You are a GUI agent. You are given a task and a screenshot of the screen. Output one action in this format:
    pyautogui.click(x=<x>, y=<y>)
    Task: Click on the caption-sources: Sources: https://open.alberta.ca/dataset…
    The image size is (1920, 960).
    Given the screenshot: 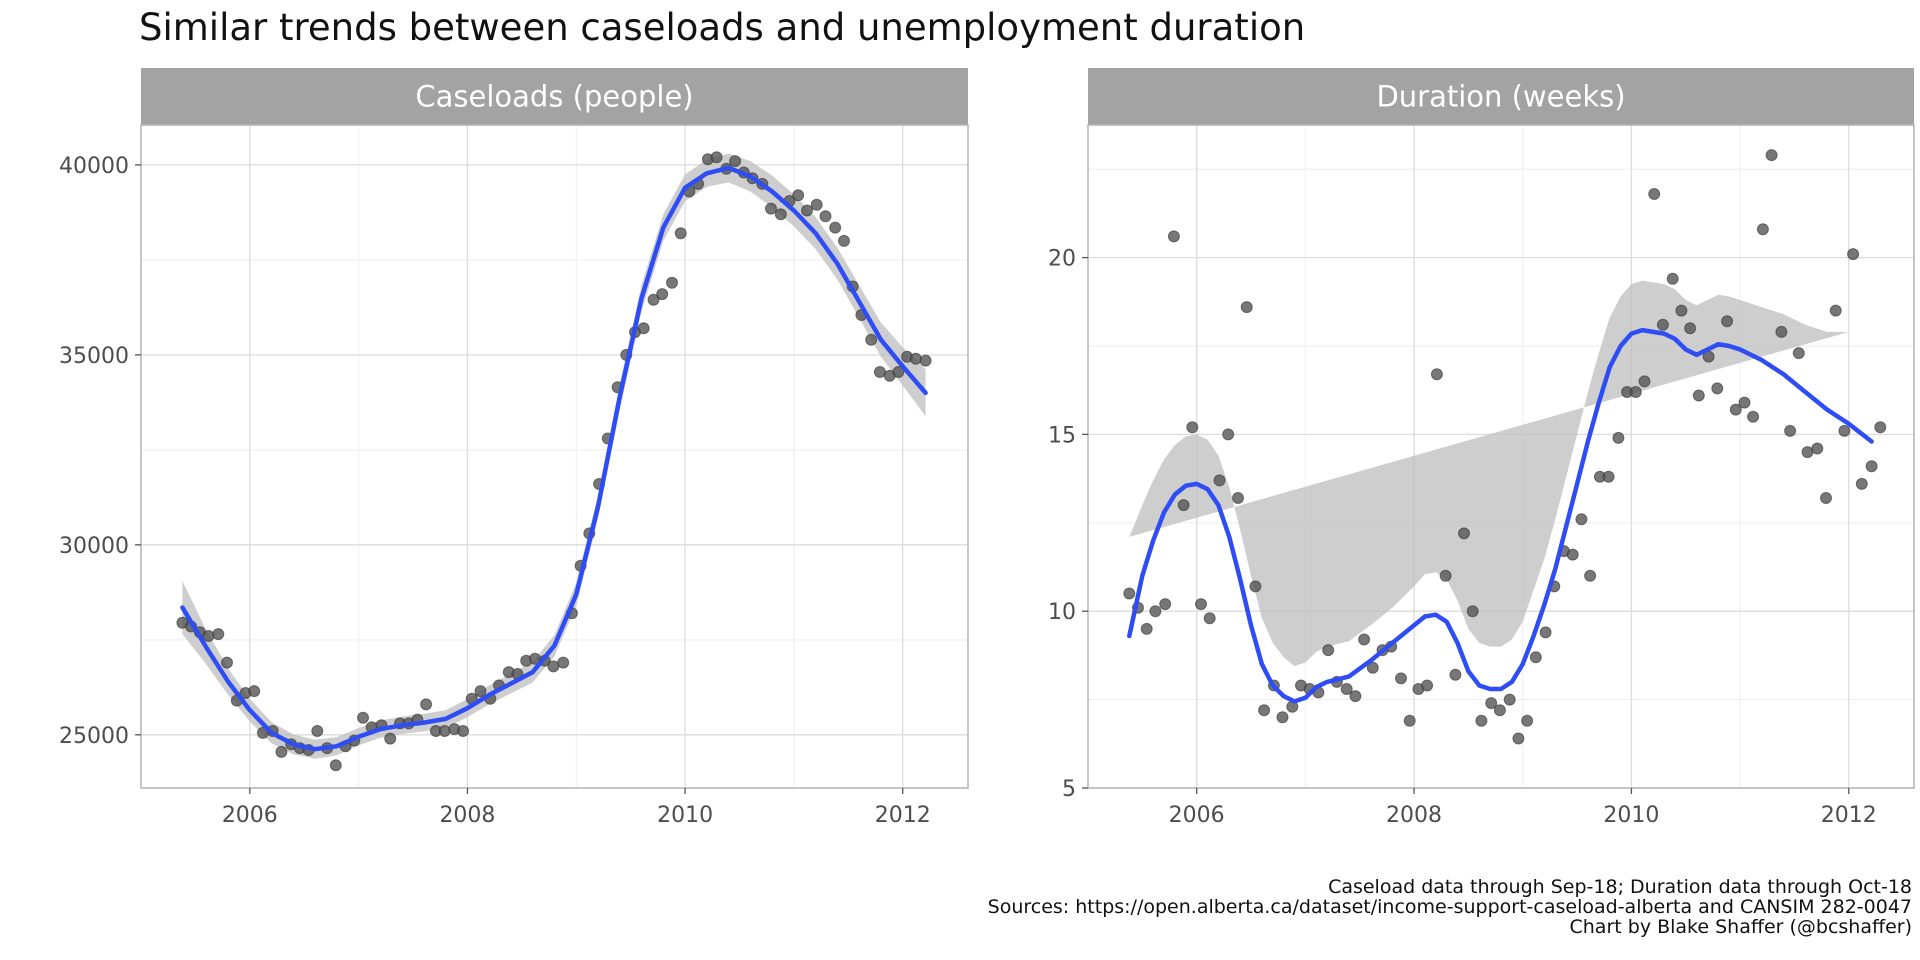 What is the action you would take?
    pyautogui.click(x=1449, y=907)
    